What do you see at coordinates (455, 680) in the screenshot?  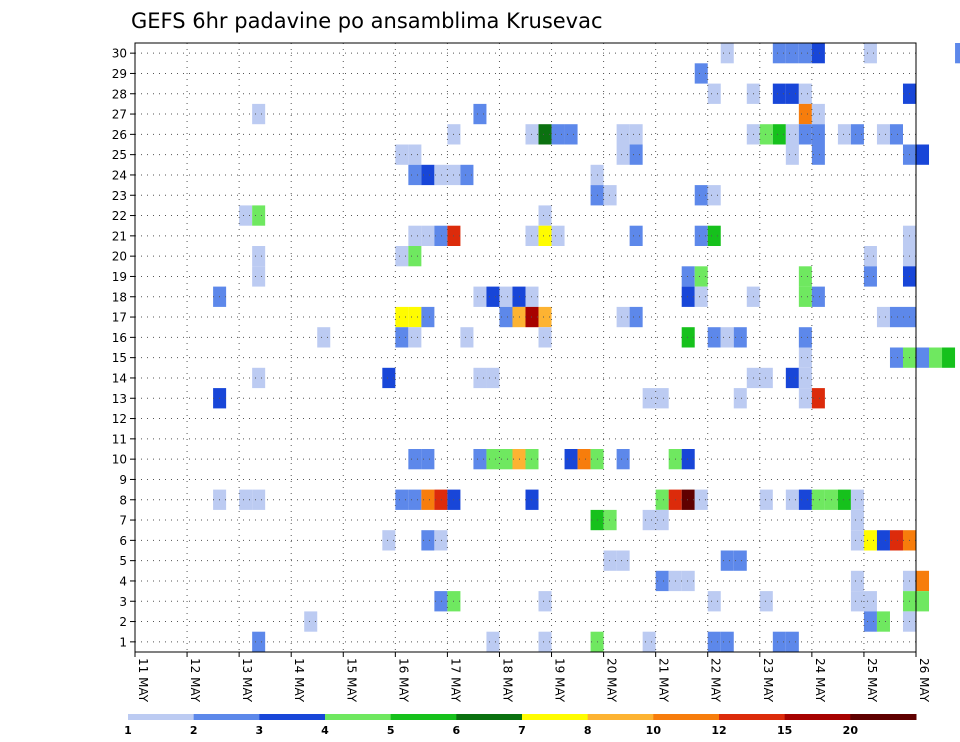 I see `x-tick-label: 17 MAY` at bounding box center [455, 680].